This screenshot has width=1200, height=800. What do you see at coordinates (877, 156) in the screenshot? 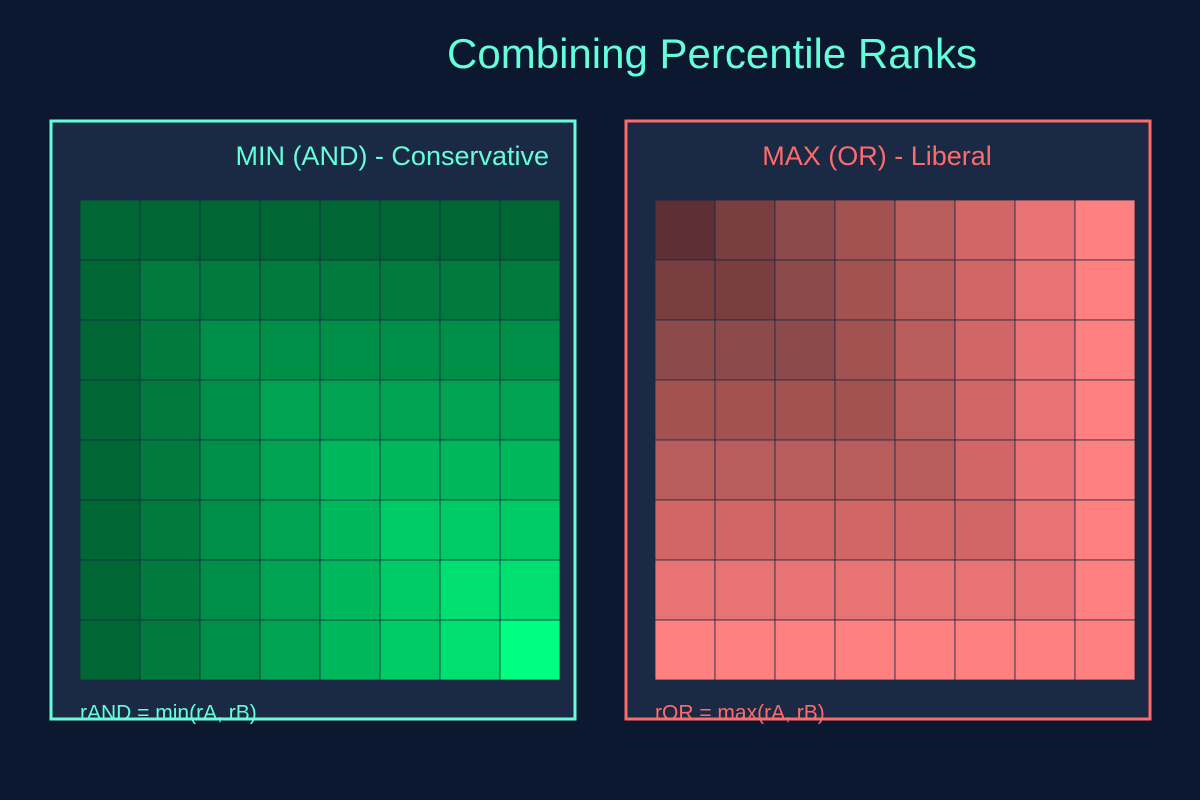
I see `panel-title: MAX (OR) - Liberal` at bounding box center [877, 156].